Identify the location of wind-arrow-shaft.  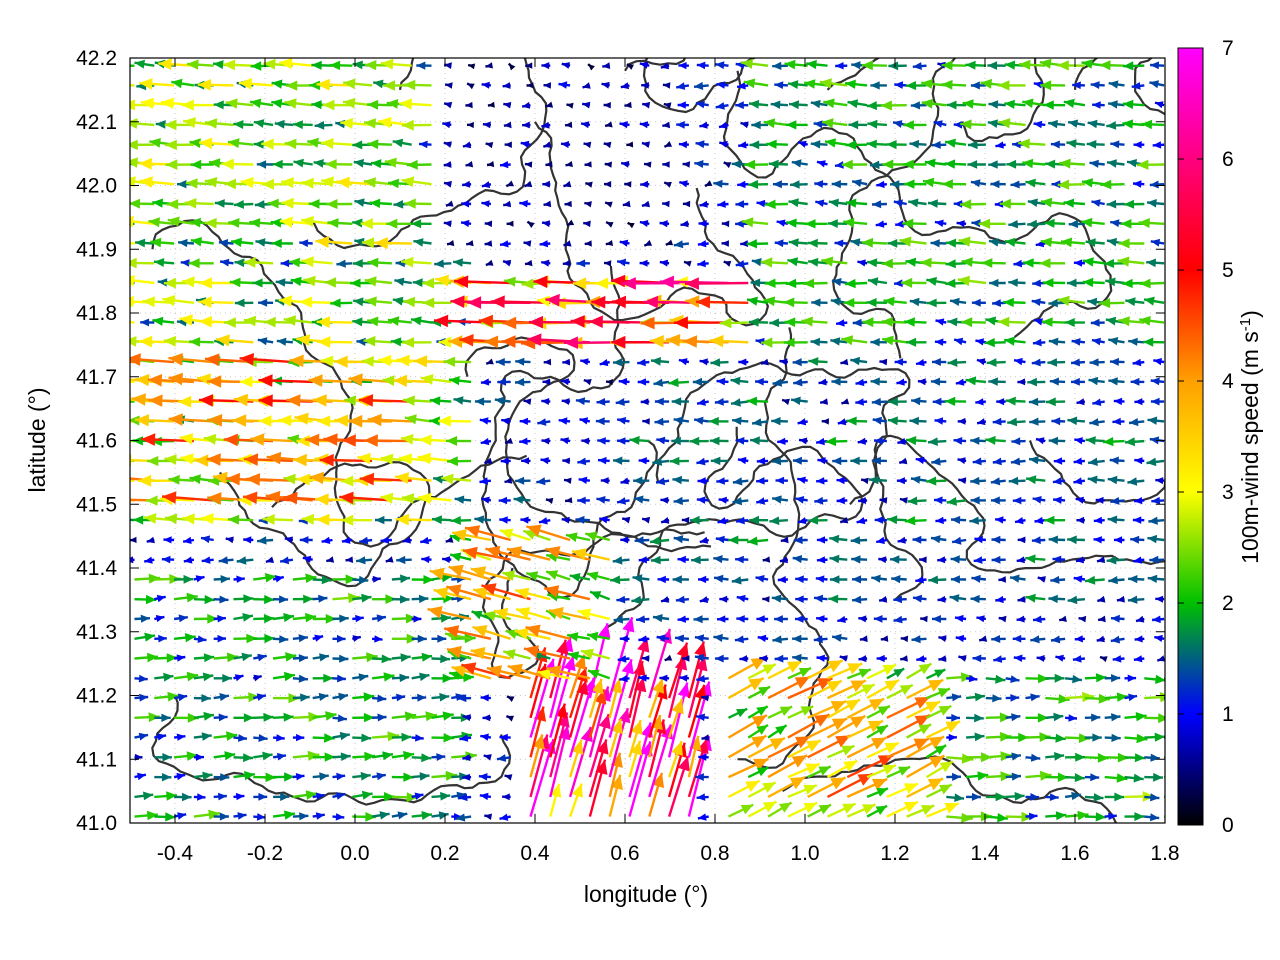
(132, 520).